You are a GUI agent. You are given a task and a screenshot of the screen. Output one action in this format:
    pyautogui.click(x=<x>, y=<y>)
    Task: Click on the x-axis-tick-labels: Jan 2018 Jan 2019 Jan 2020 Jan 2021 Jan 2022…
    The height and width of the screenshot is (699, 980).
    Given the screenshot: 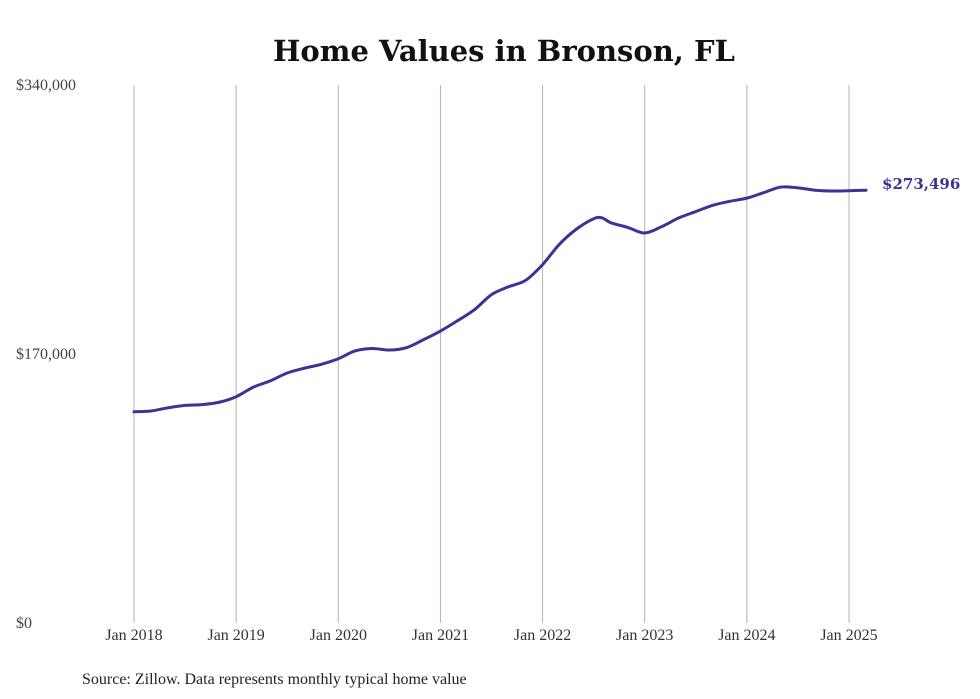 What is the action you would take?
    pyautogui.click(x=491, y=635)
    